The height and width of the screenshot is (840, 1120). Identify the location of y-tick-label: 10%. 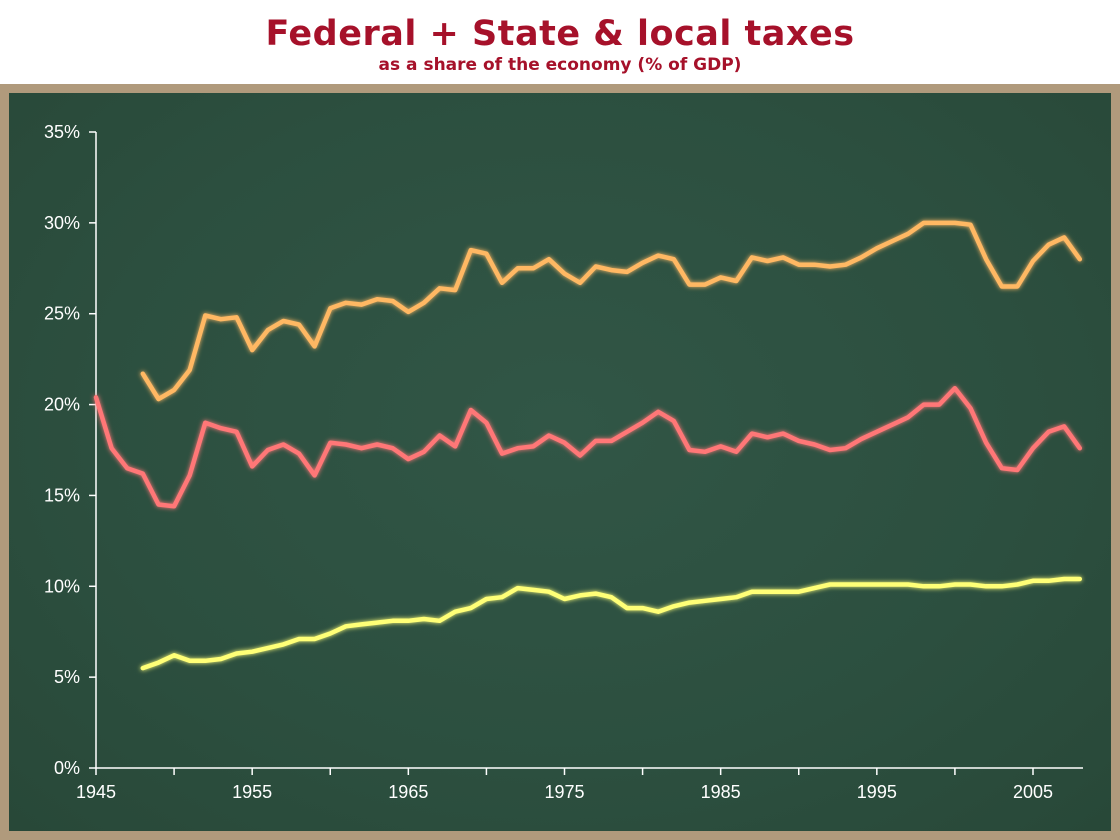
(62, 586).